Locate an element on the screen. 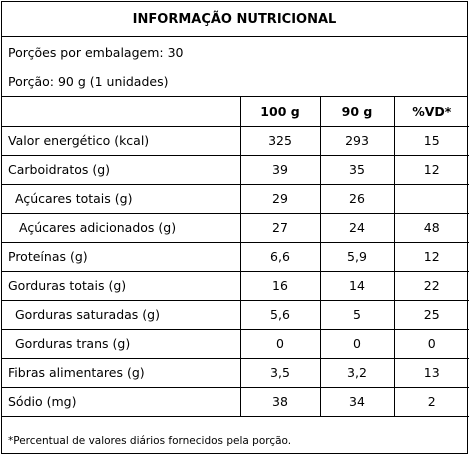 This screenshot has width=470, height=457. value-daily-percent: 48 is located at coordinates (431, 227).